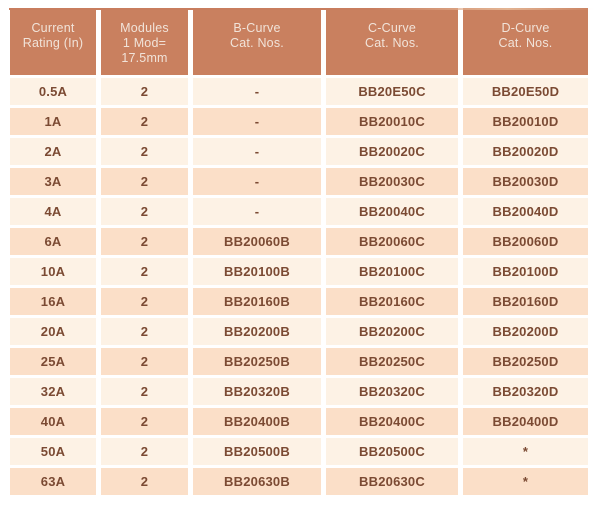 This screenshot has height=519, width=603. I want to click on table-row: 32A 2 BB20320B BB20320C BB20320D, so click(299, 391).